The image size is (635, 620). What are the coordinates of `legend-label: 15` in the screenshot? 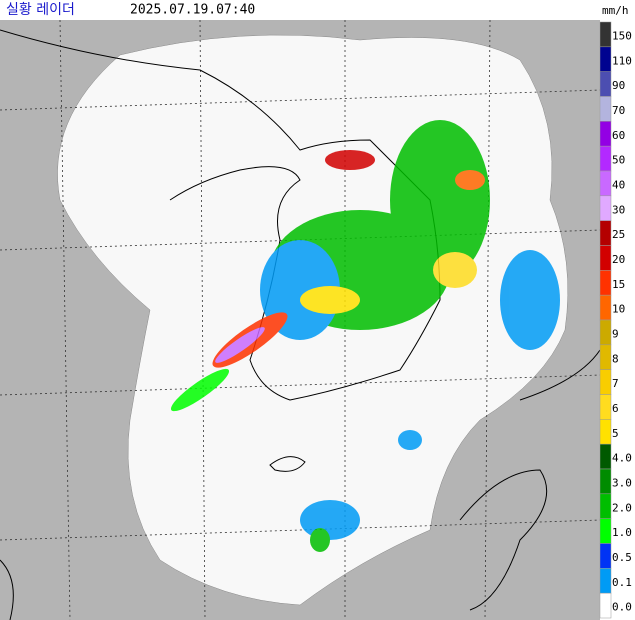 It's located at (618, 284).